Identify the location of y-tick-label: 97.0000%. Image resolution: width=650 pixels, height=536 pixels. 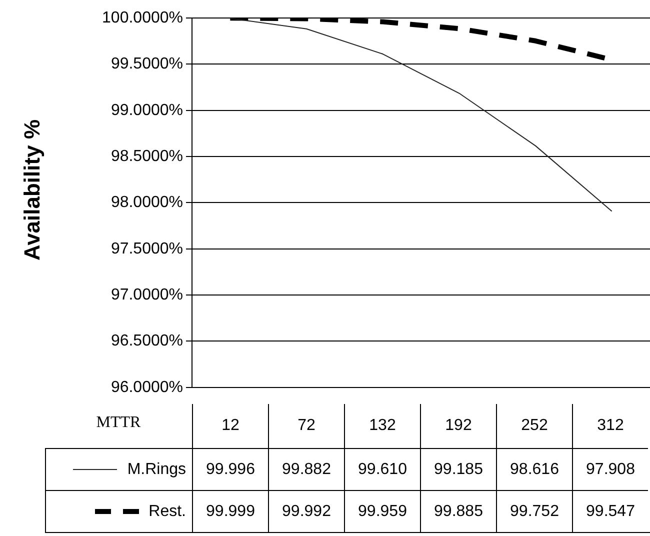
(146, 295).